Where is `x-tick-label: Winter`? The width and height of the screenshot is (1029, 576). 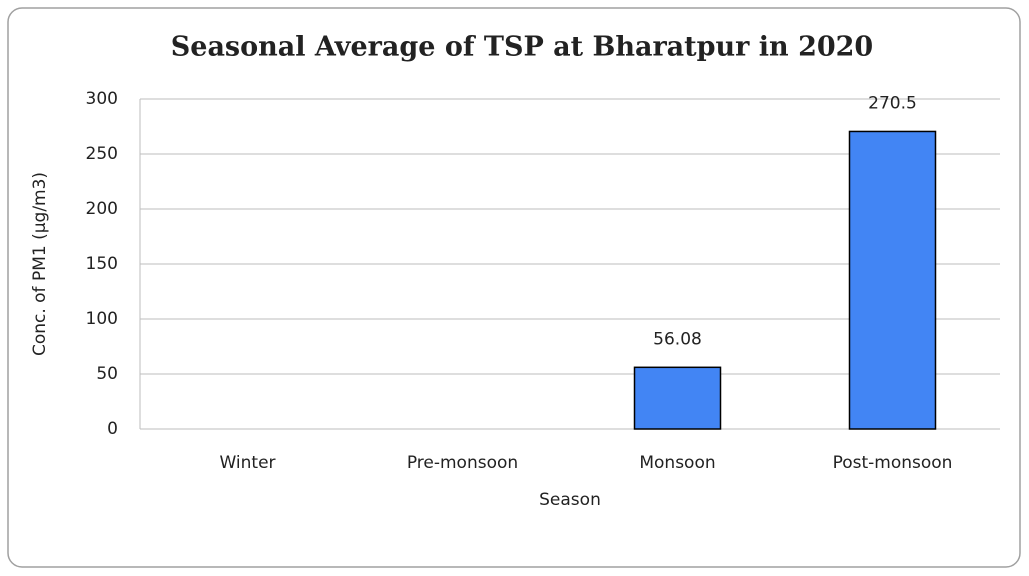
x-tick-label: Winter is located at coordinates (247, 463).